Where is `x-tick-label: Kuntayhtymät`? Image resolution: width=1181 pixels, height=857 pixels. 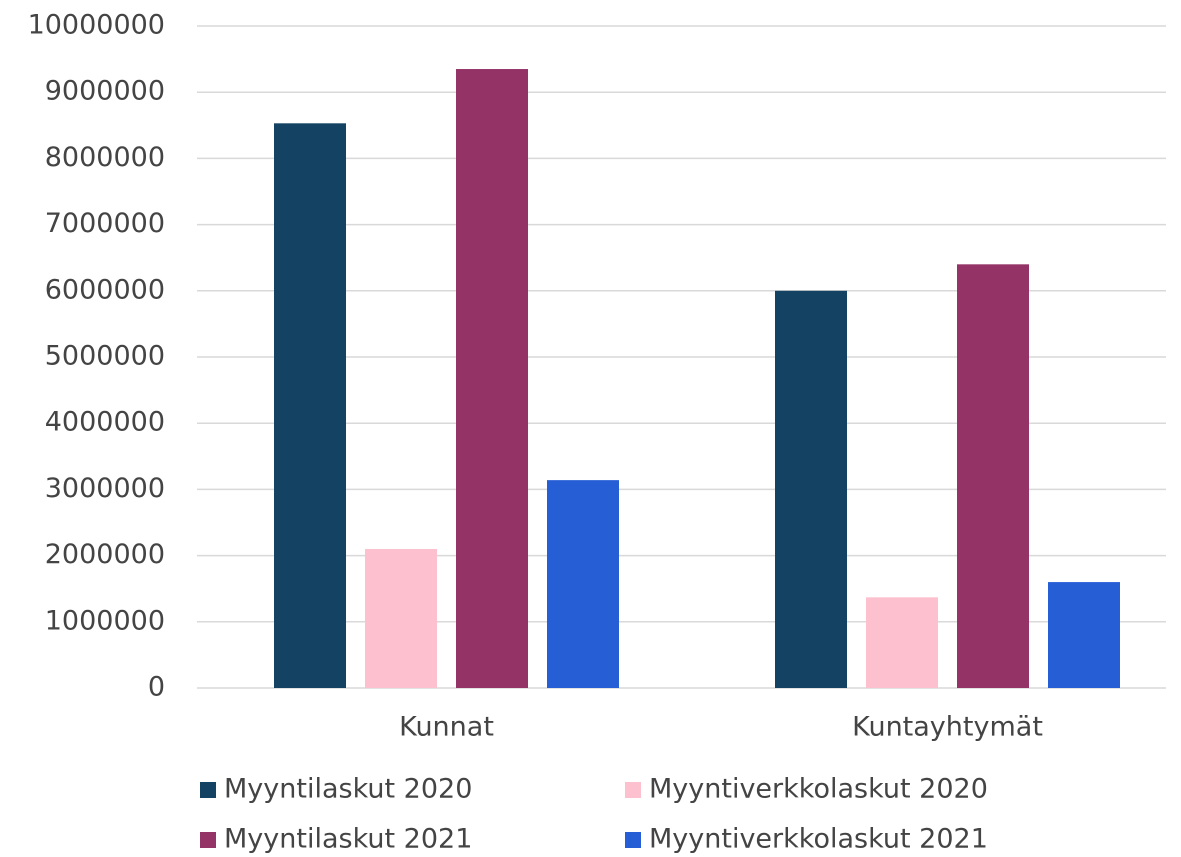 x-tick-label: Kuntayhtymät is located at coordinates (947, 727).